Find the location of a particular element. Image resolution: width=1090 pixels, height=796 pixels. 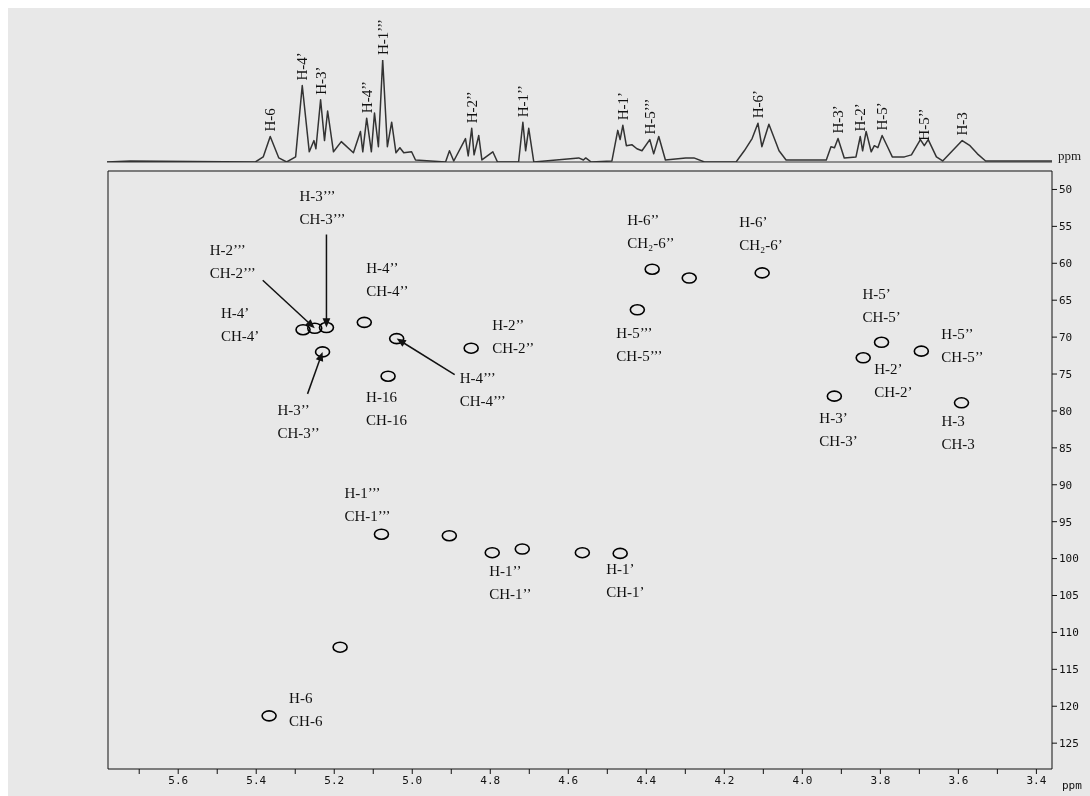

x-tick-label: 3.6 is located at coordinates (958, 780).